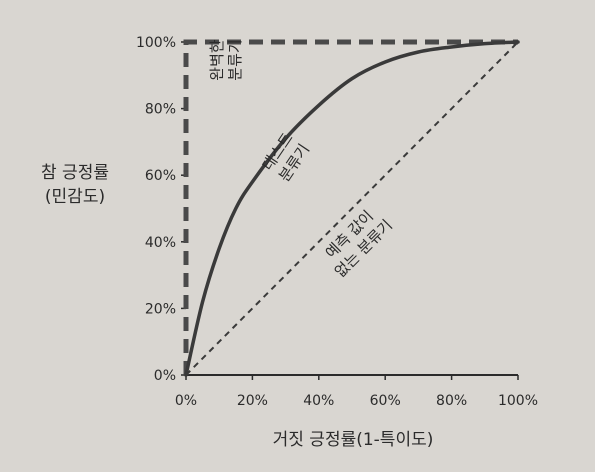 This screenshot has width=595, height=472. Describe the element at coordinates (385, 401) in the screenshot. I see `x-tick-label: 60%` at that location.